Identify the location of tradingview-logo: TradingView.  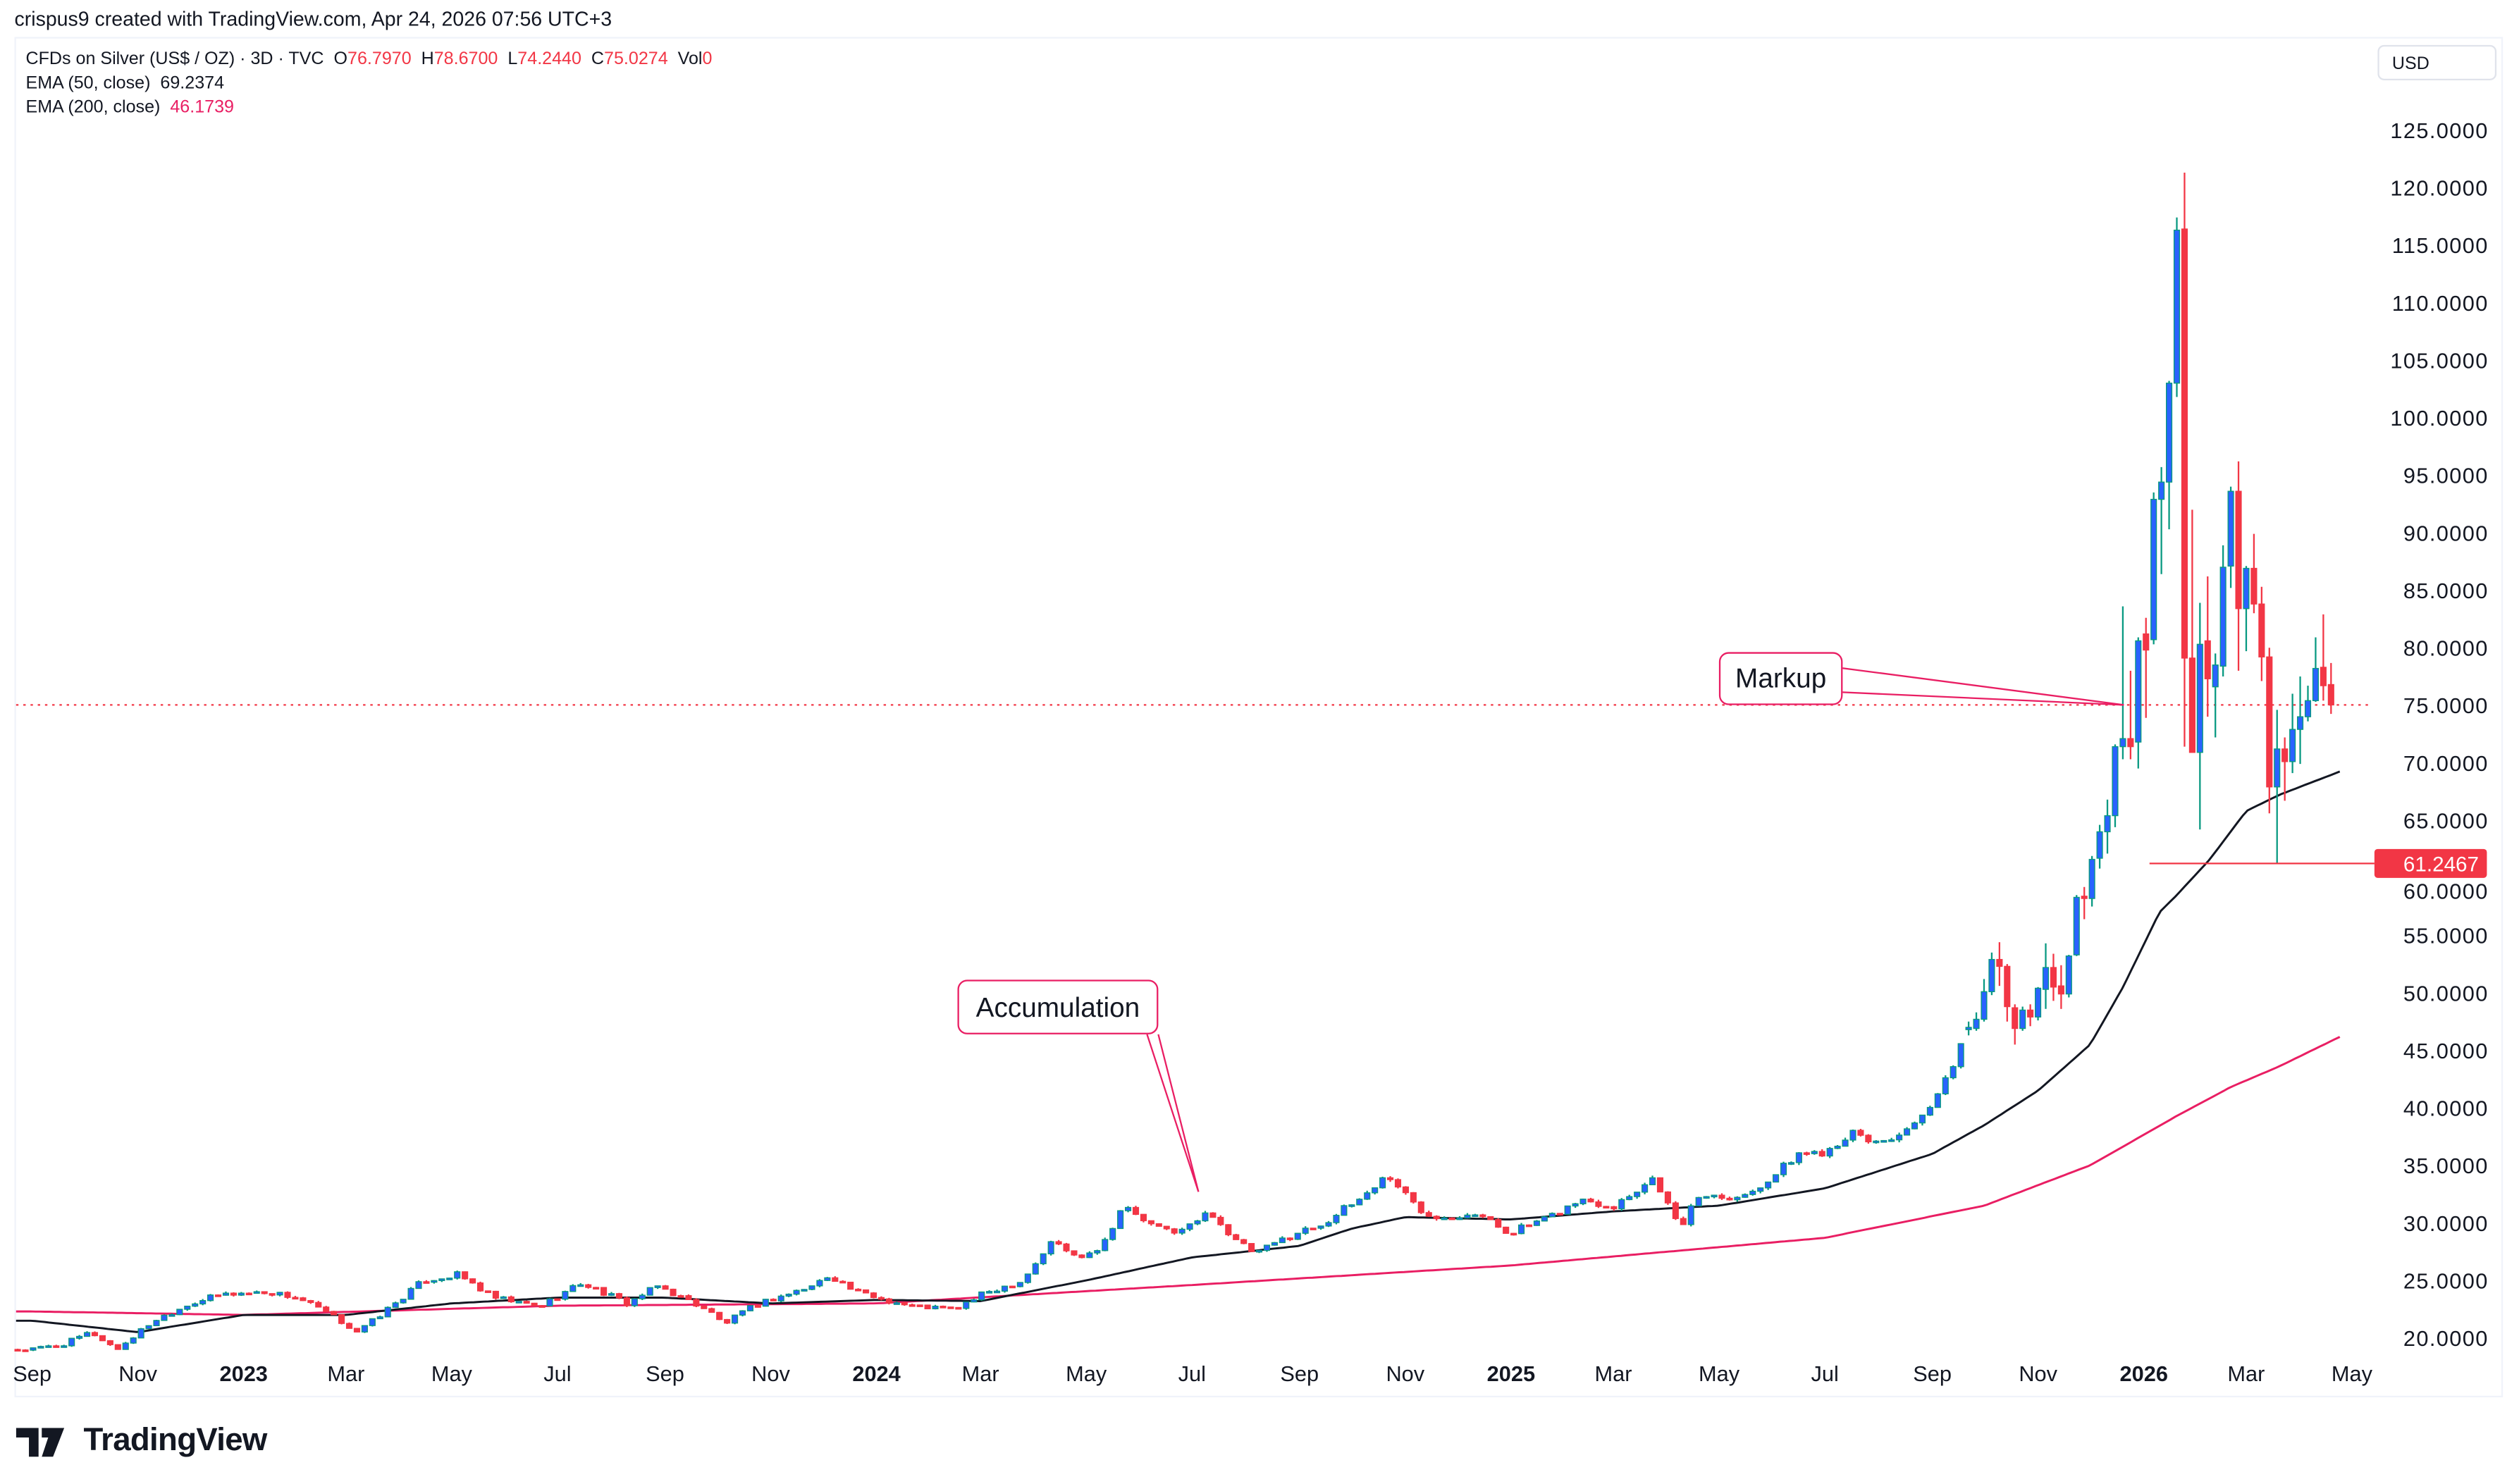
(141, 1441).